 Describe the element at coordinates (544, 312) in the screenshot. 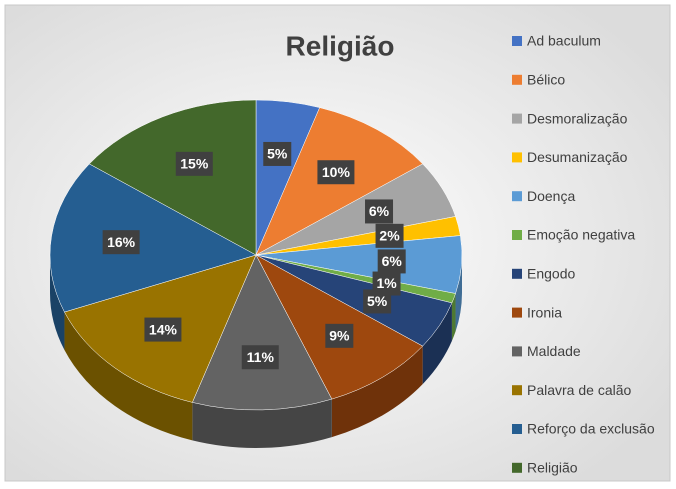

I see `legend-label: Ironia` at that location.